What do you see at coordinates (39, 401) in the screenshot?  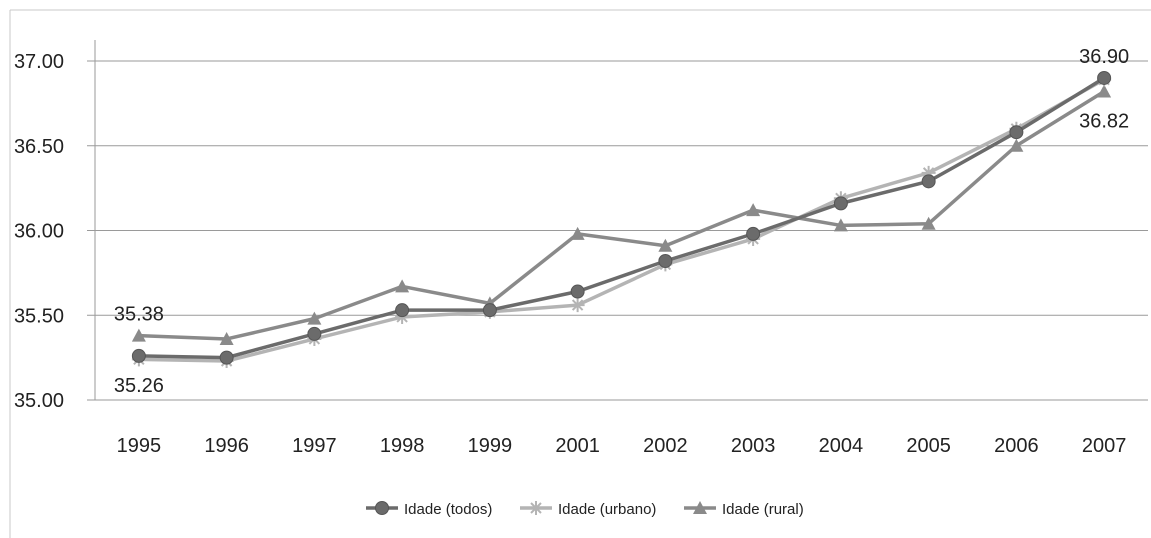 I see `y-tick-label: 35.00` at bounding box center [39, 401].